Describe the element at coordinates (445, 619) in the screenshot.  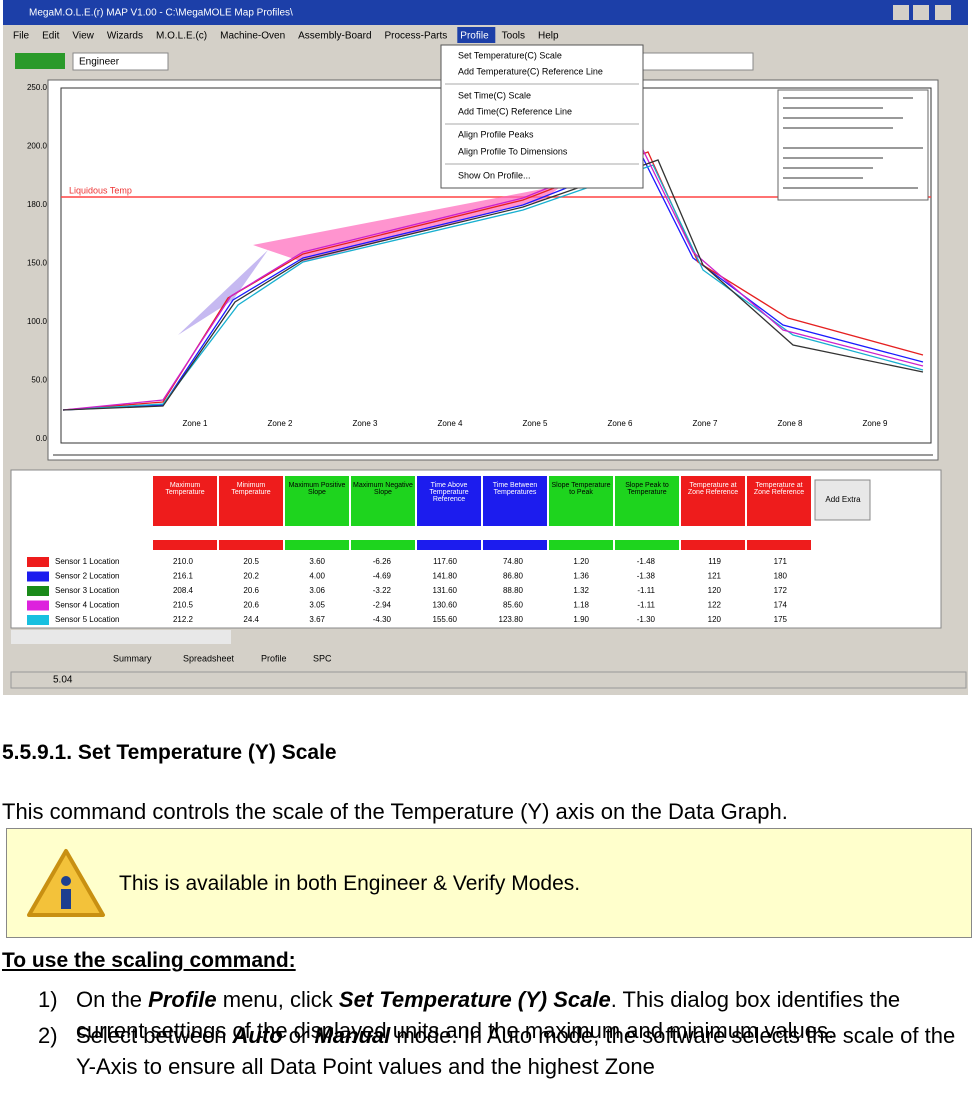
I see `cell: 155.60` at that location.